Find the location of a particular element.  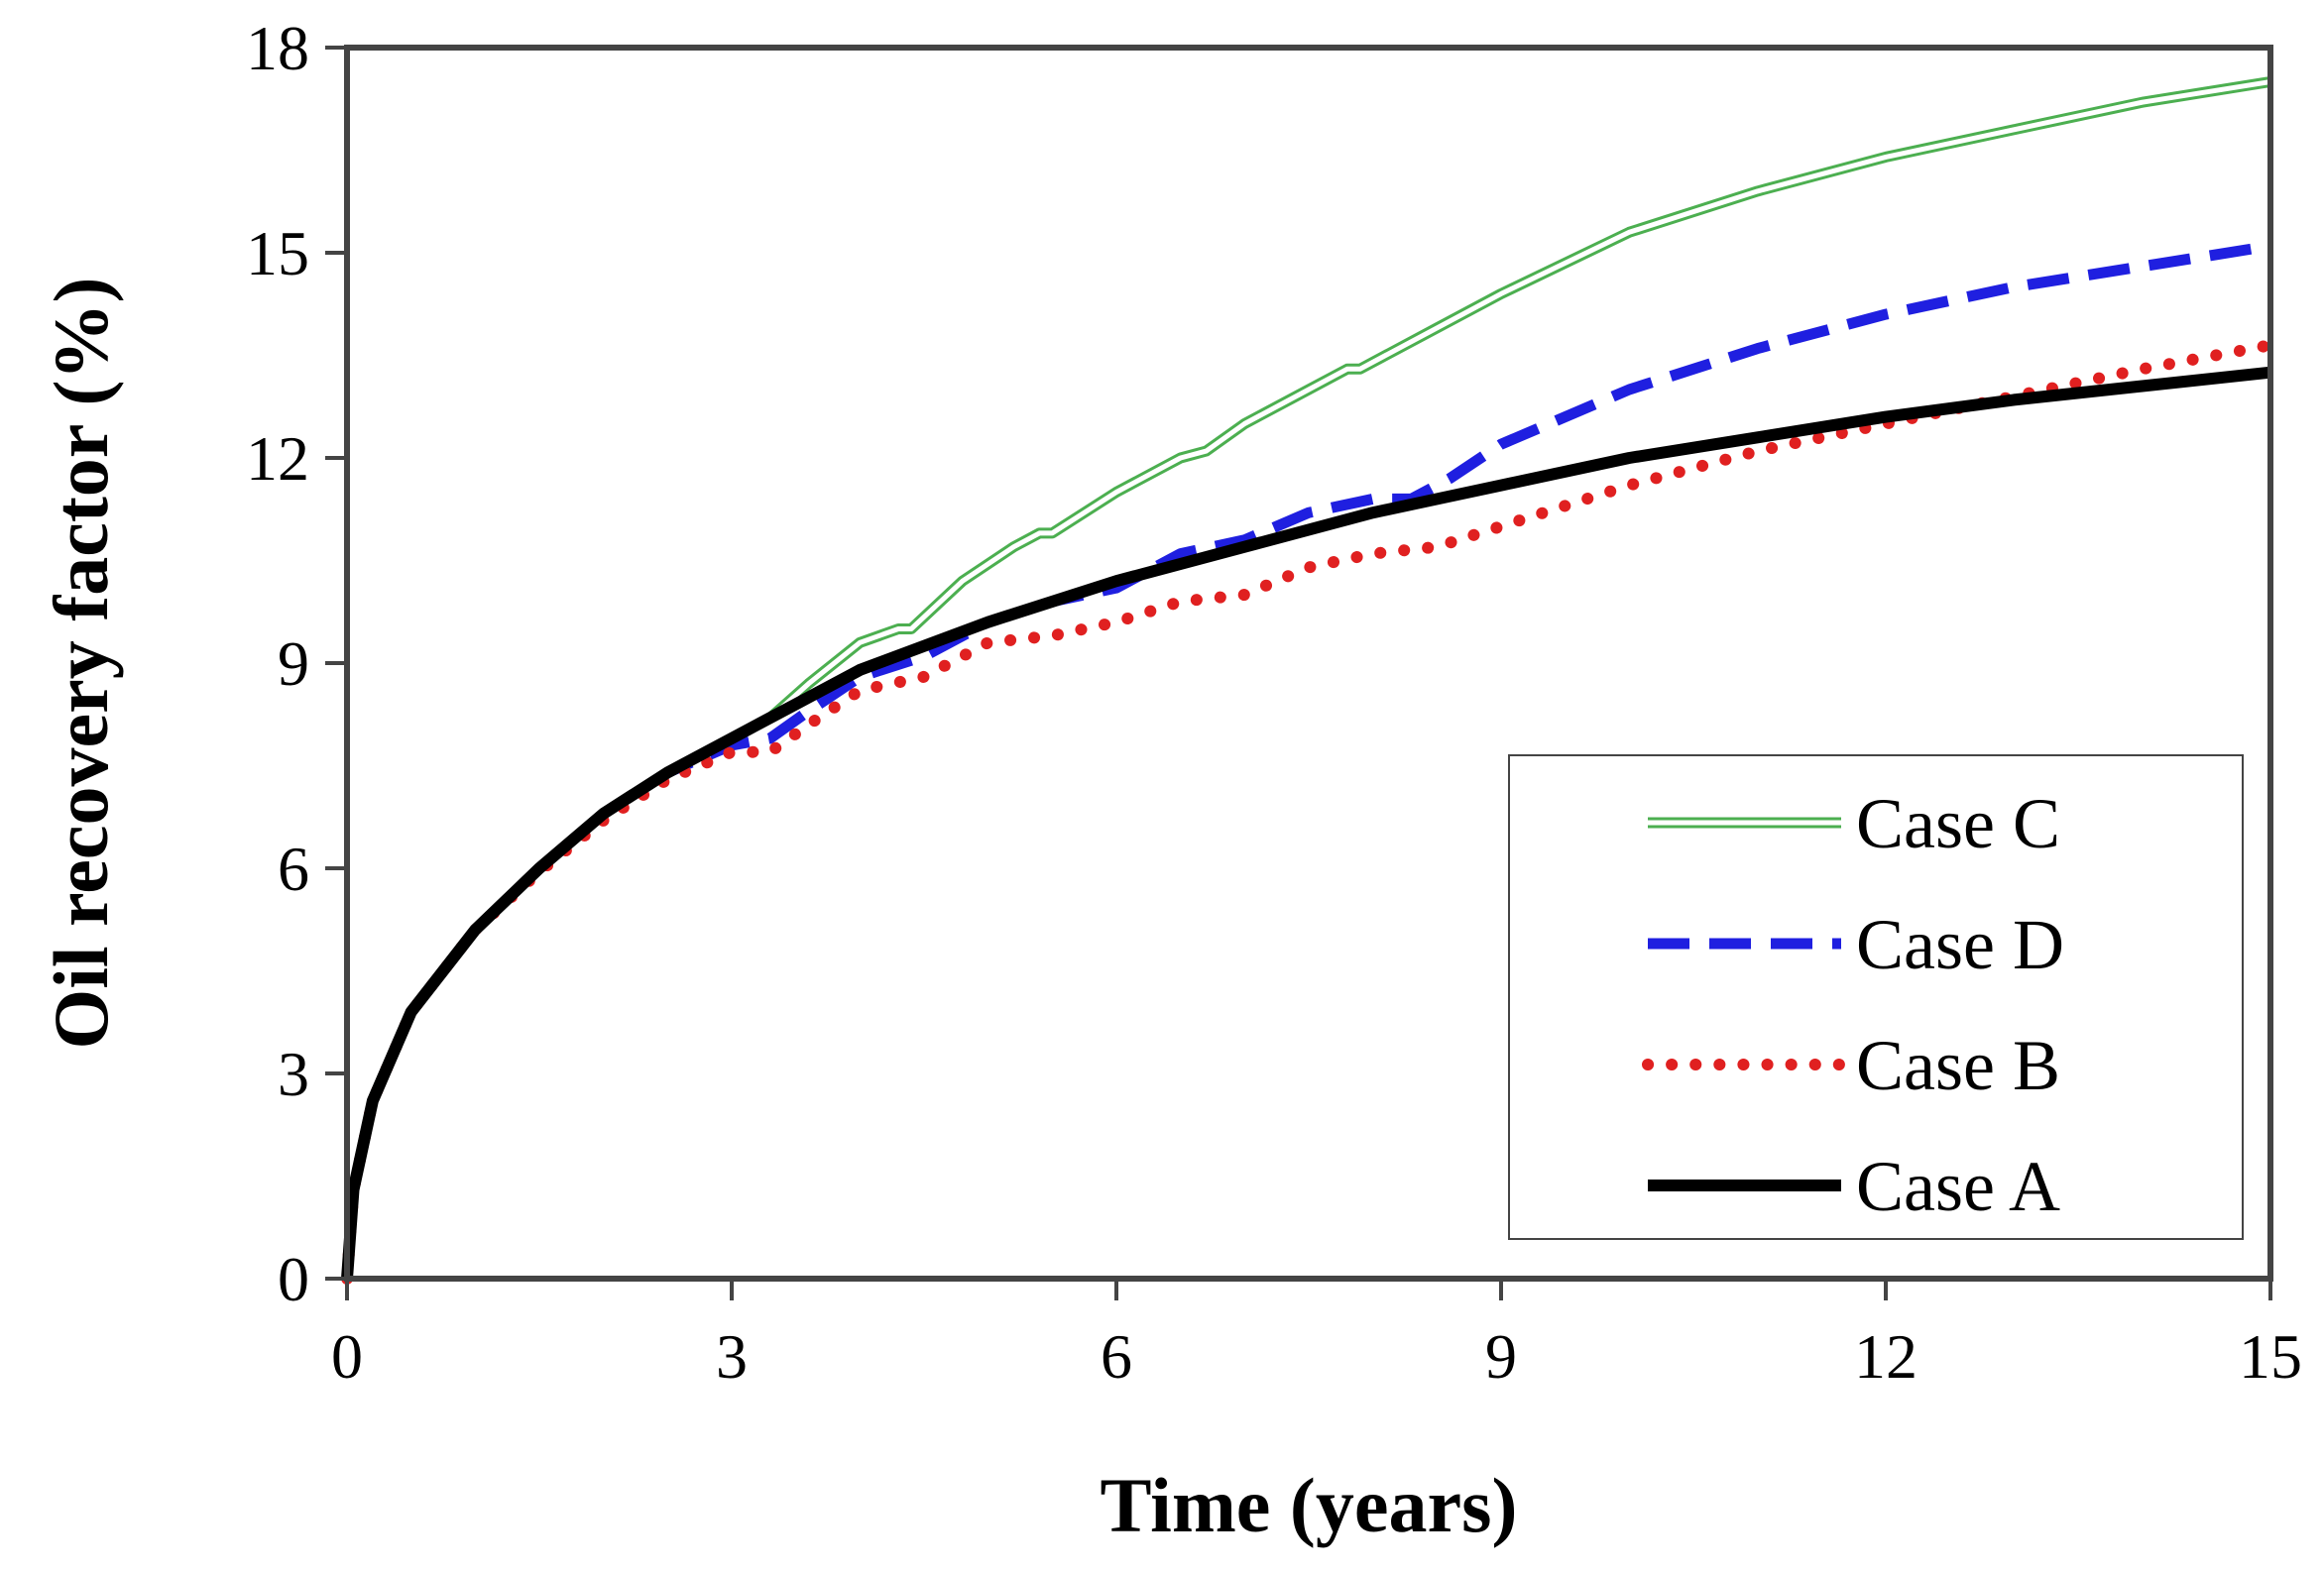

legend-item-caseA: Case A is located at coordinates (1854, 1186).